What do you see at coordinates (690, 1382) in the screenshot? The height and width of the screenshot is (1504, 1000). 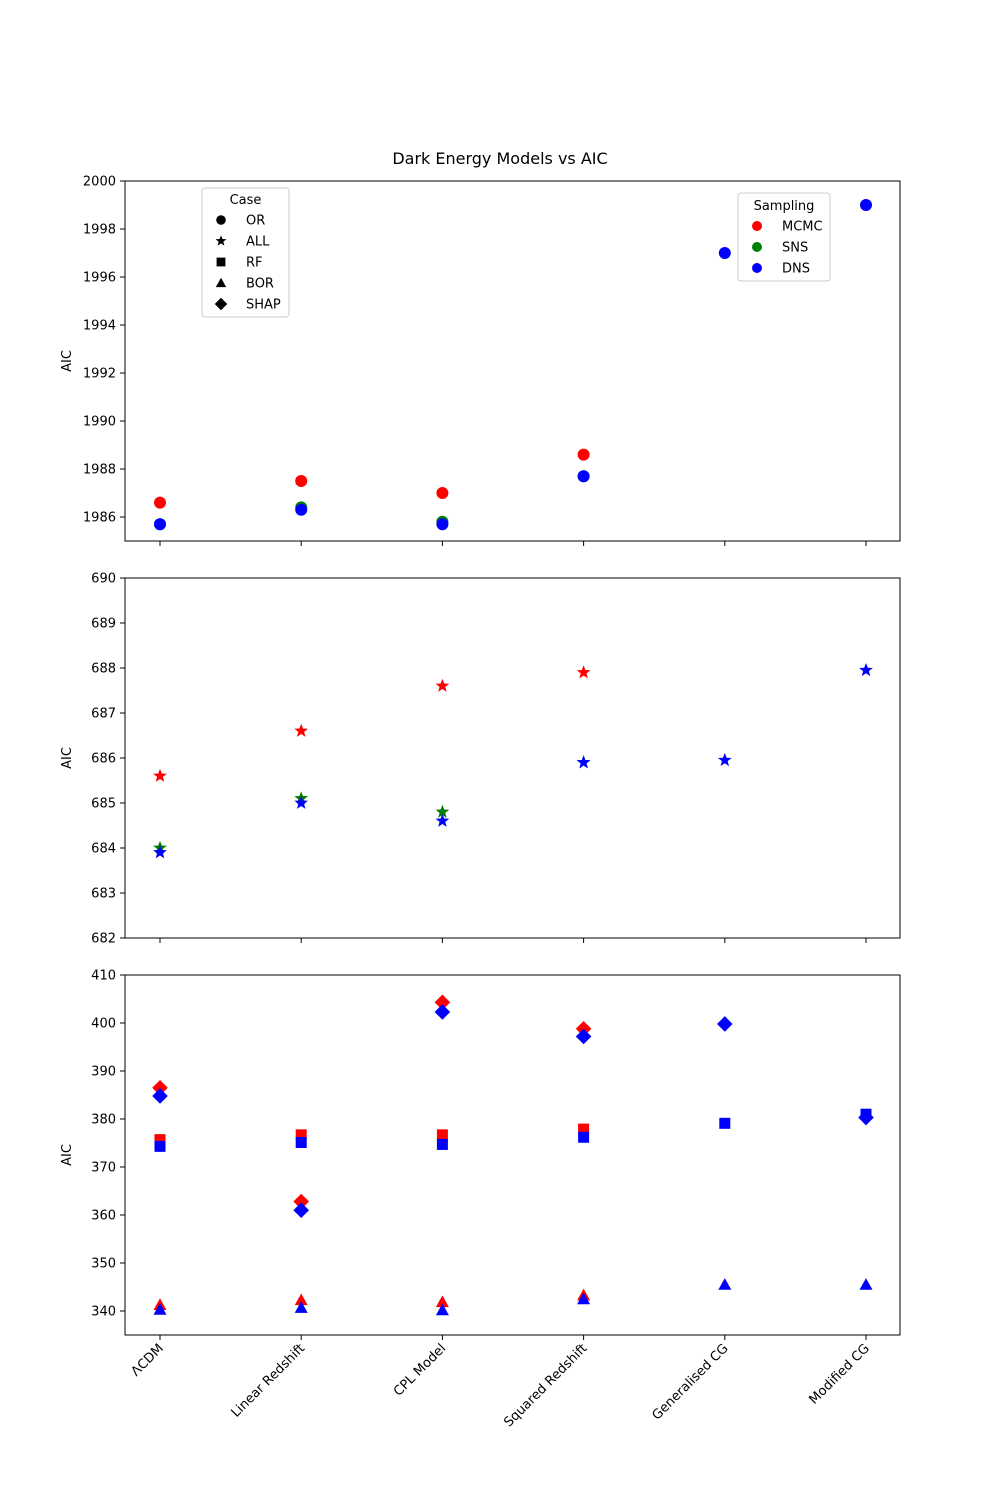 I see `x-tick-label: Generalised CG` at bounding box center [690, 1382].